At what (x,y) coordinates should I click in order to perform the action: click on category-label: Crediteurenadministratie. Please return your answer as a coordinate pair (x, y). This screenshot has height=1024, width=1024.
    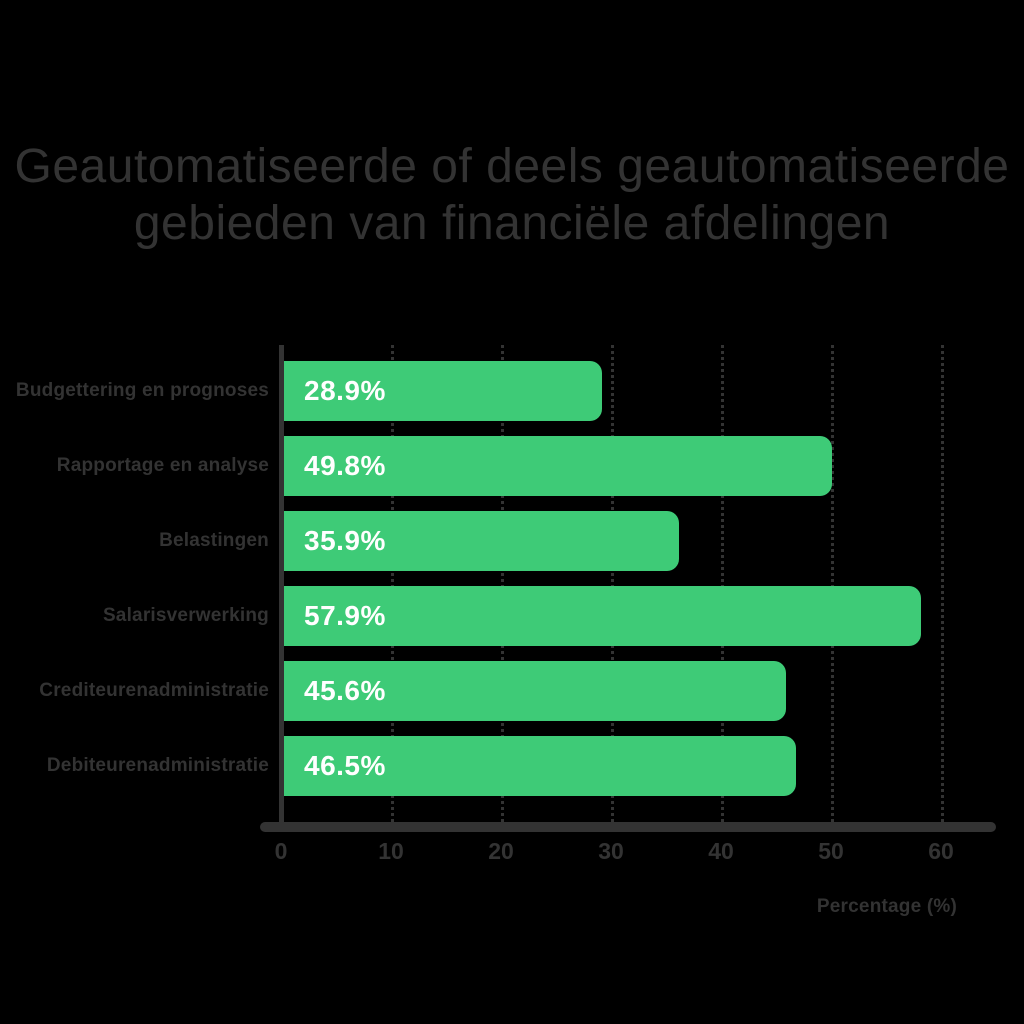
    Looking at the image, I should click on (154, 690).